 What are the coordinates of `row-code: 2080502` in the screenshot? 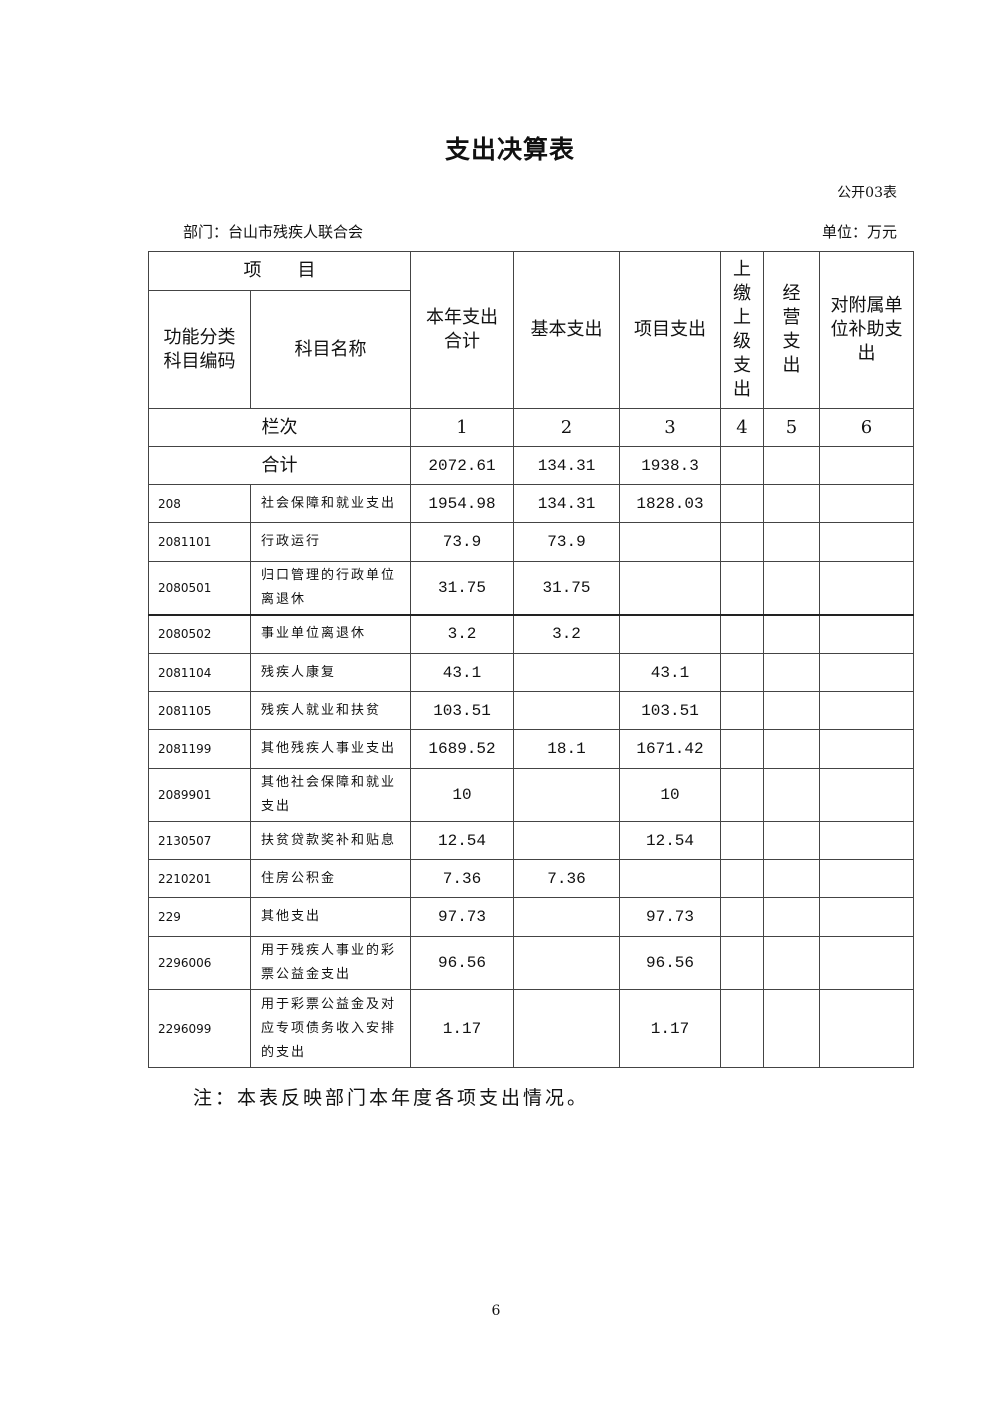 It's located at (199, 634).